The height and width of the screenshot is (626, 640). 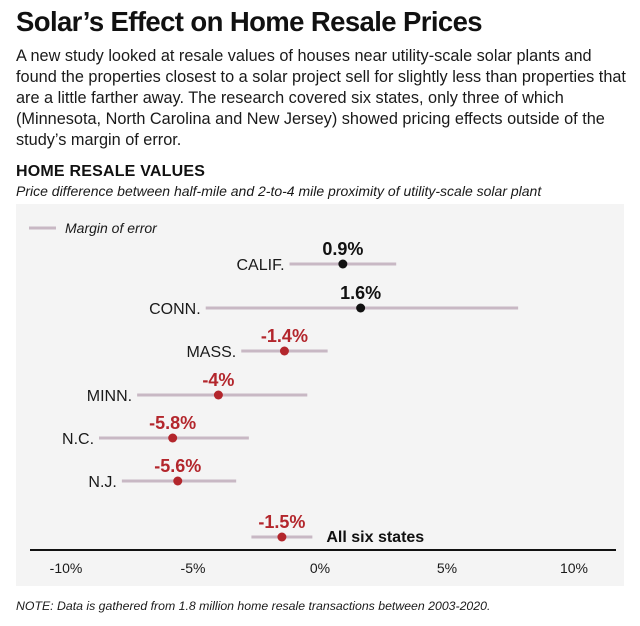 I want to click on page-title: Solar’s Effect on Home Resale Prices, so click(x=249, y=21).